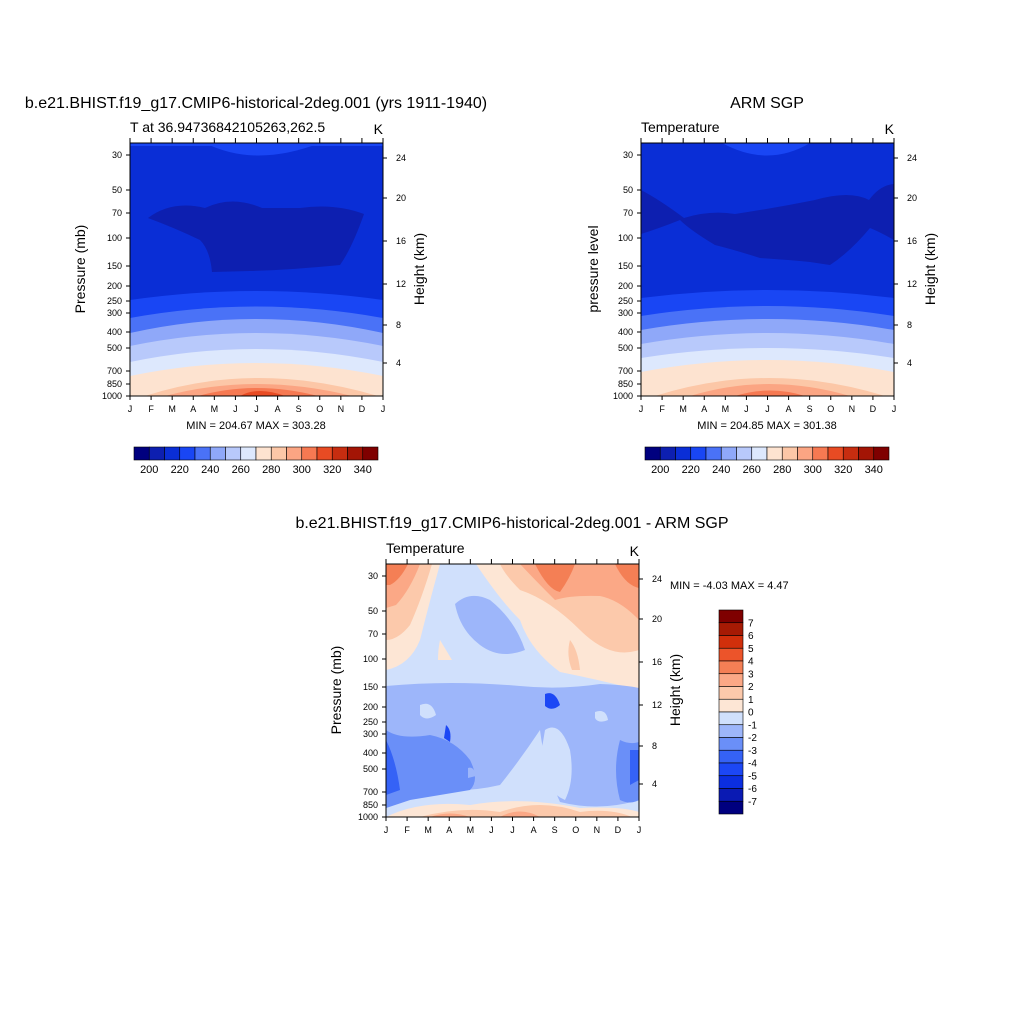  What do you see at coordinates (370, 792) in the screenshot?
I see `y-tick: 700` at bounding box center [370, 792].